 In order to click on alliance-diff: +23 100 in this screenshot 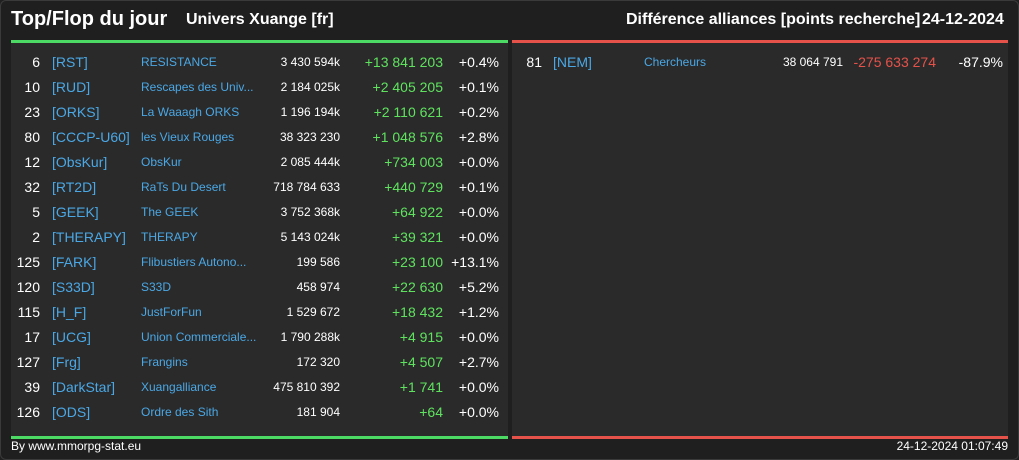, I will do `click(417, 262)`.